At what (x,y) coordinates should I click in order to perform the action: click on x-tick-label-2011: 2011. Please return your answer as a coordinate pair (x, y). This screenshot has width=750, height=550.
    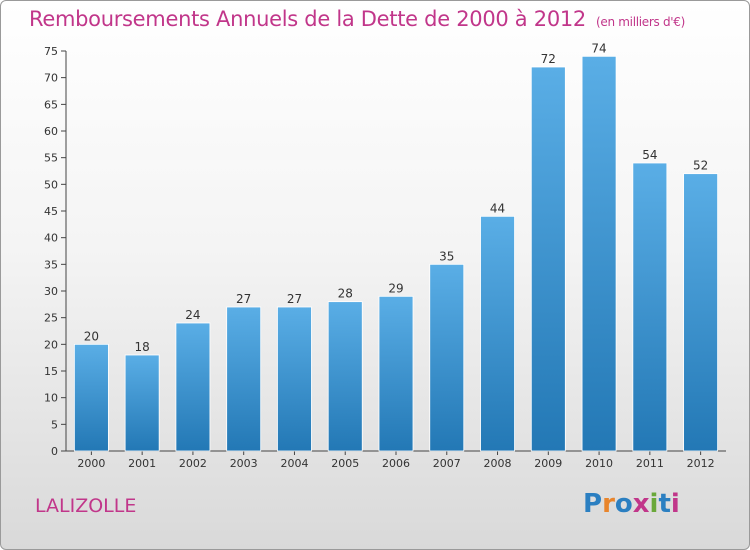
    Looking at the image, I should click on (650, 463).